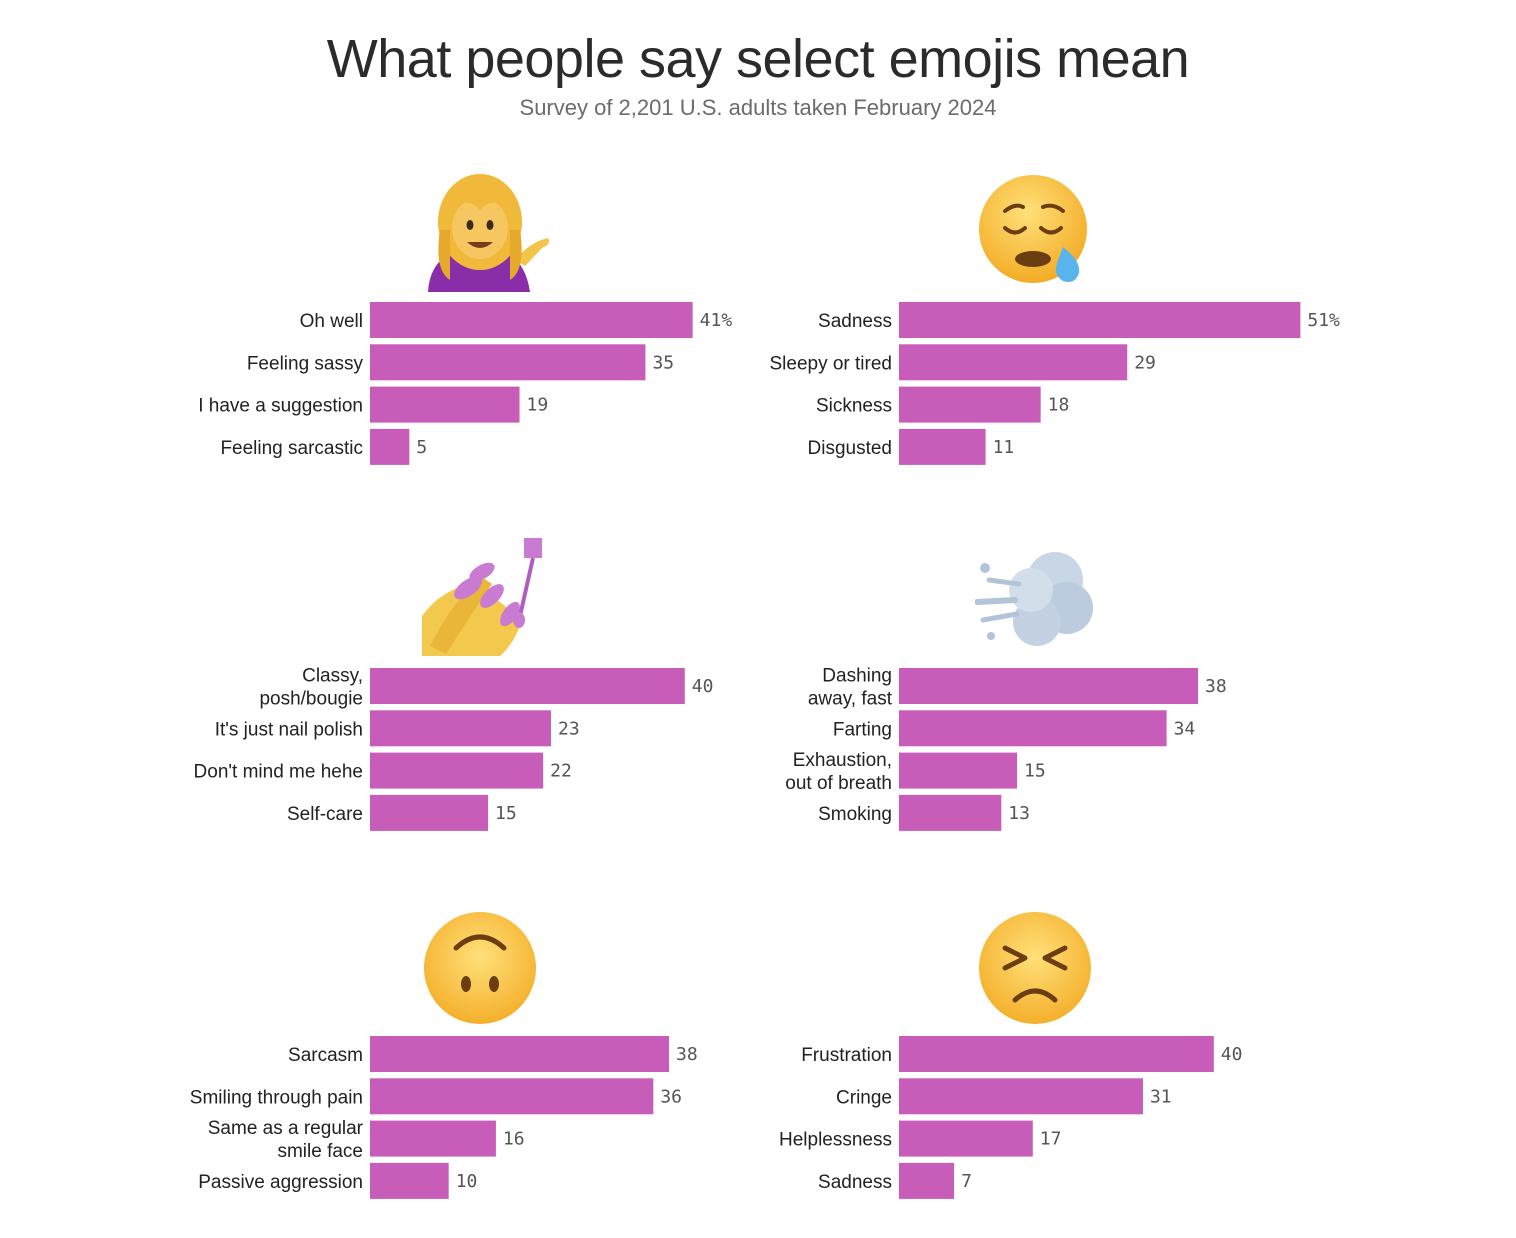  What do you see at coordinates (467, 1181) in the screenshot?
I see `value-label: 10` at bounding box center [467, 1181].